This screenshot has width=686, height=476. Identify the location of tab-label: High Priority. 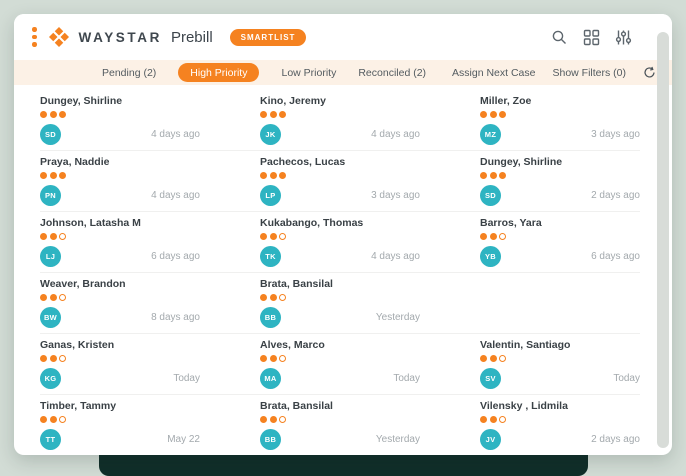
(219, 72).